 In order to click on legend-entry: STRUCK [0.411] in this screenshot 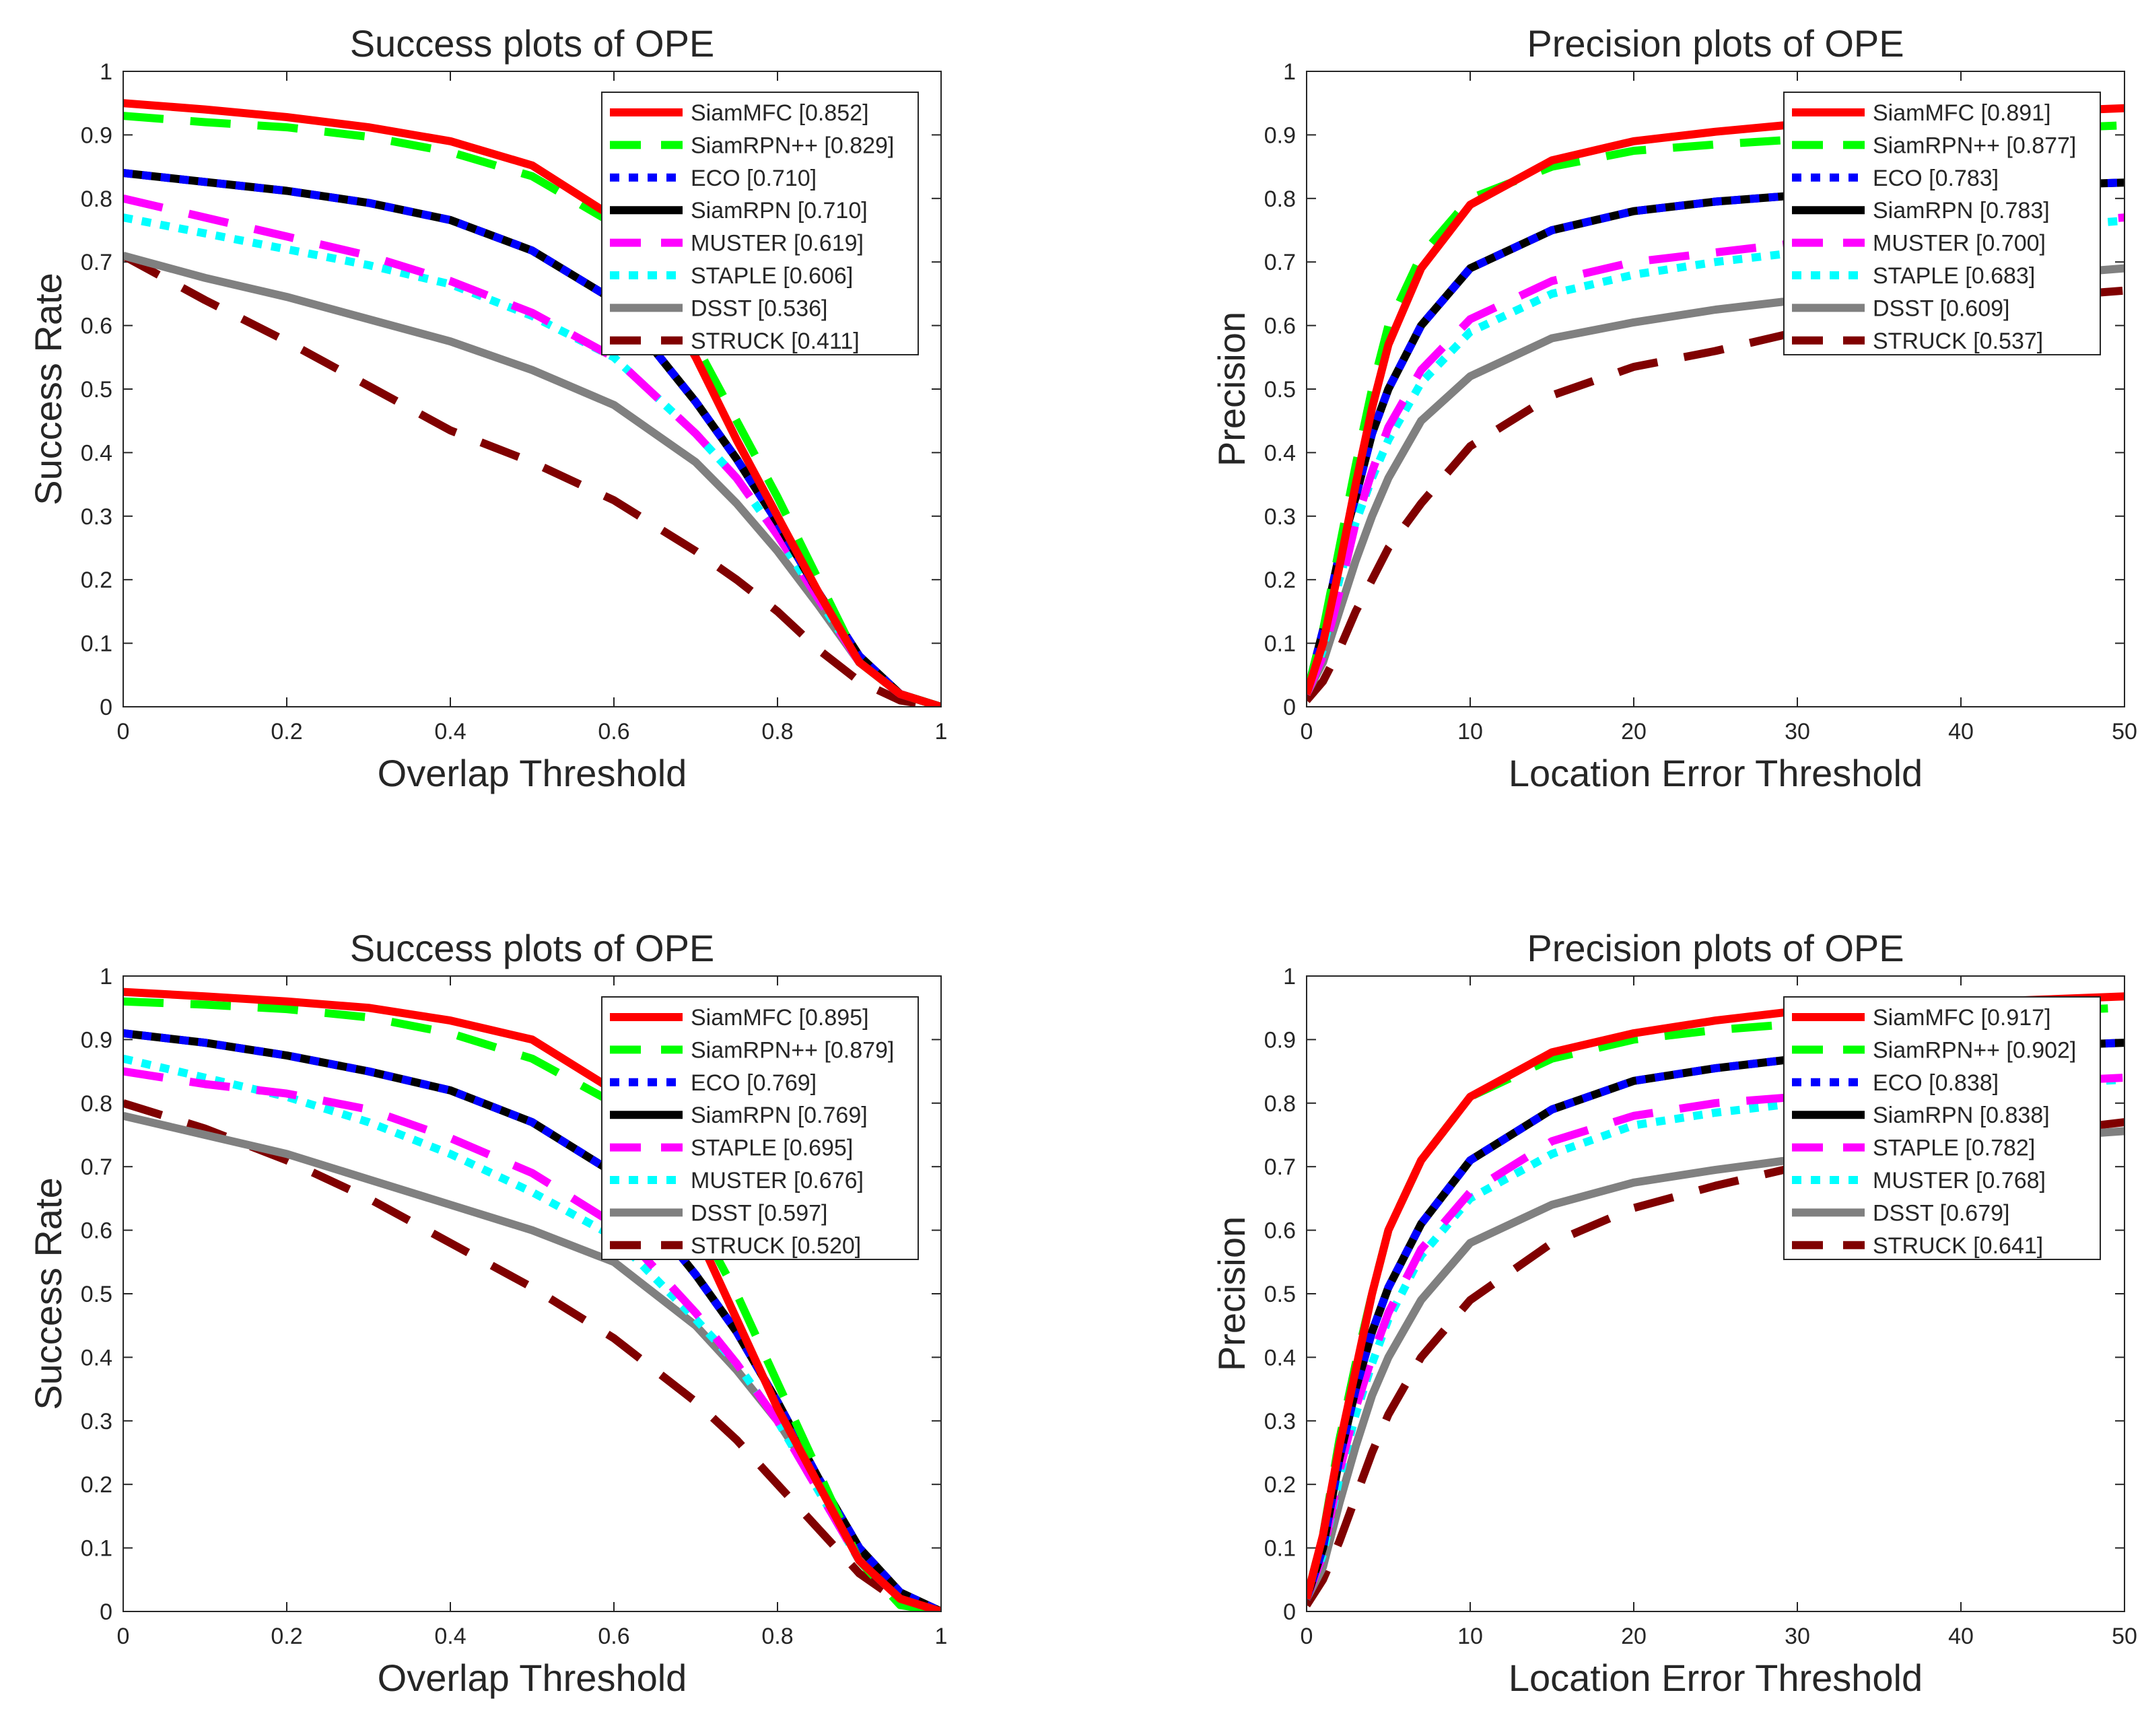, I will do `click(775, 341)`.